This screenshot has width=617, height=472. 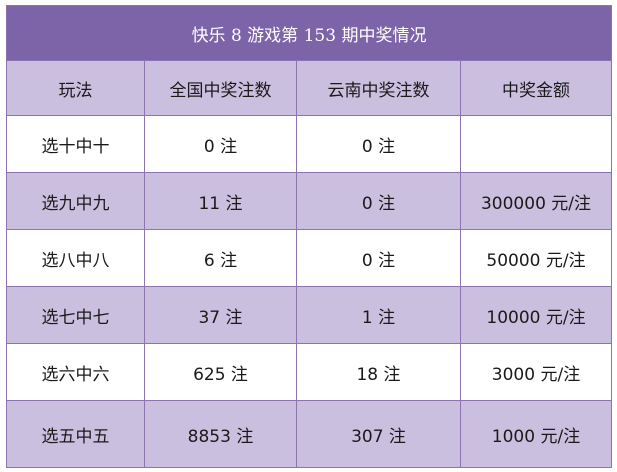 I want to click on cell-play-type: 选九中九, so click(x=75, y=201).